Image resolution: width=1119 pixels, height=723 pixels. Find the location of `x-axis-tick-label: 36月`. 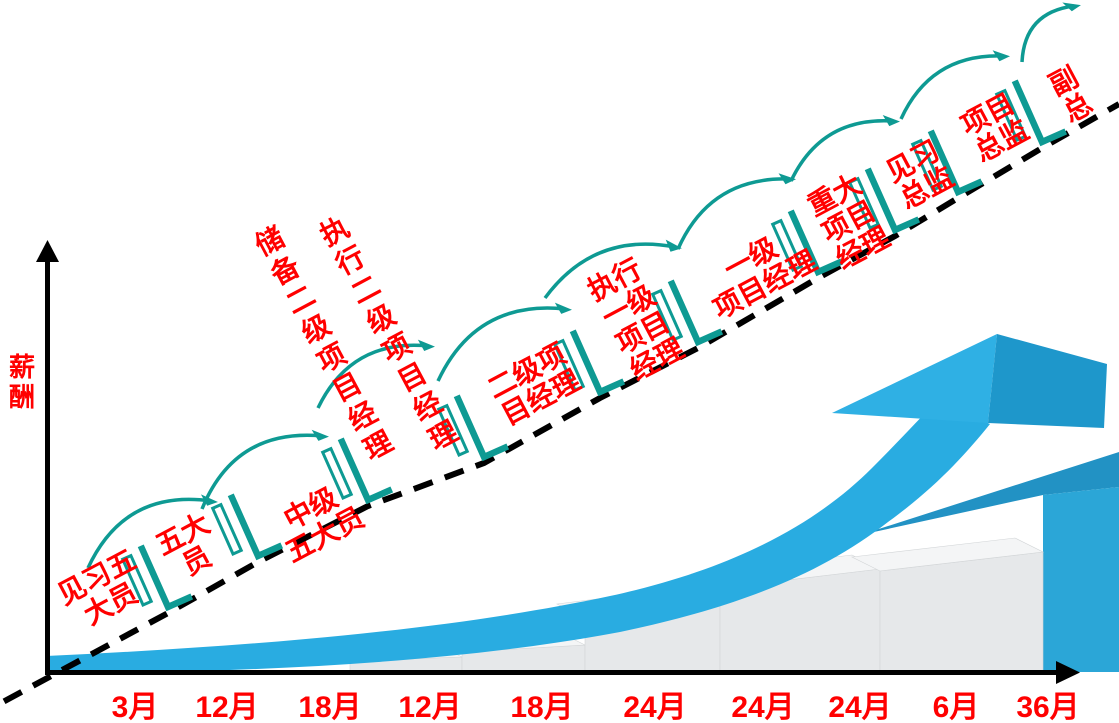

x-axis-tick-label: 36月 is located at coordinates (1048, 707).